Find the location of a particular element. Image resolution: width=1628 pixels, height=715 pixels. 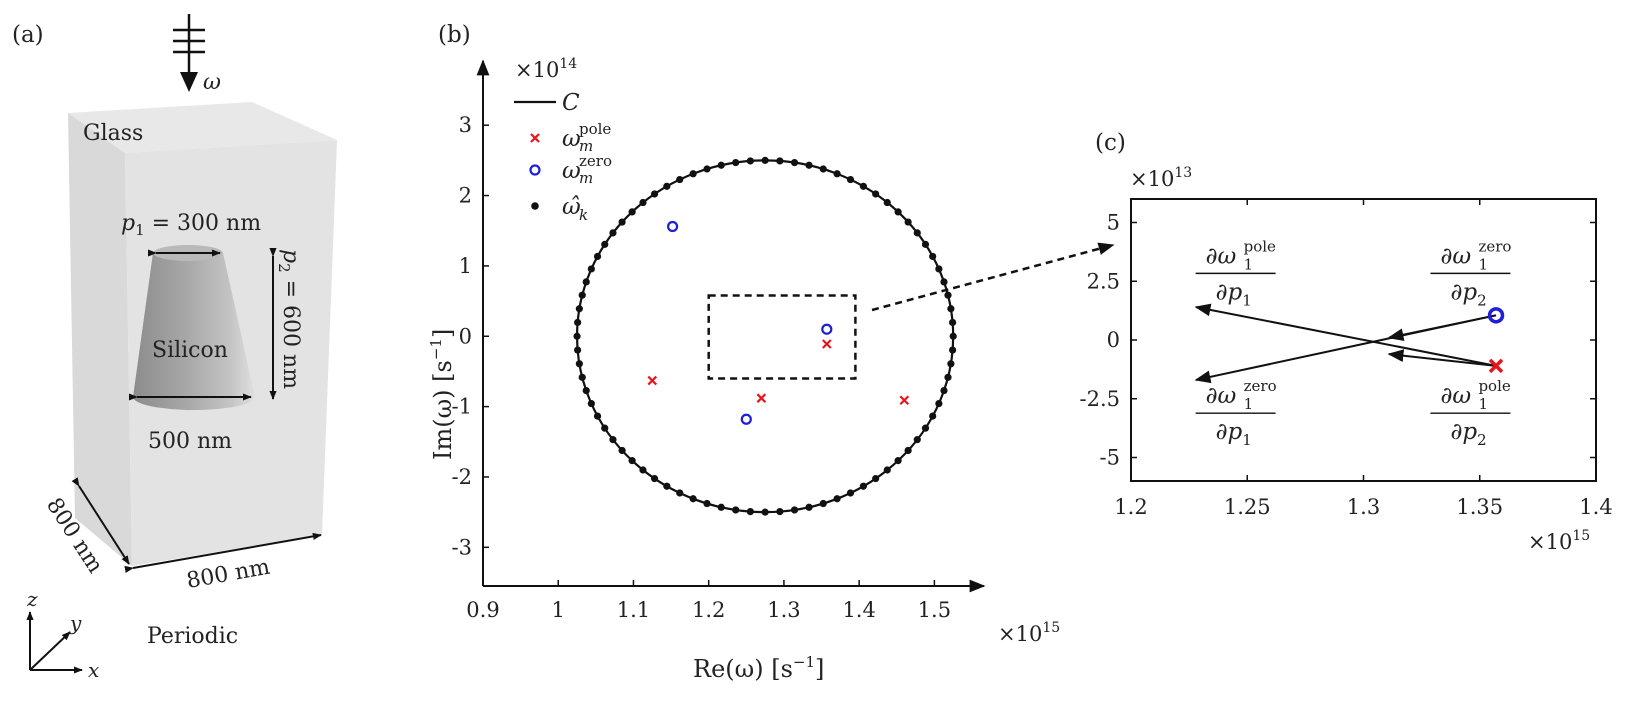

panel-c-x-multiplier: ×10¹⁵ is located at coordinates (1559, 541).